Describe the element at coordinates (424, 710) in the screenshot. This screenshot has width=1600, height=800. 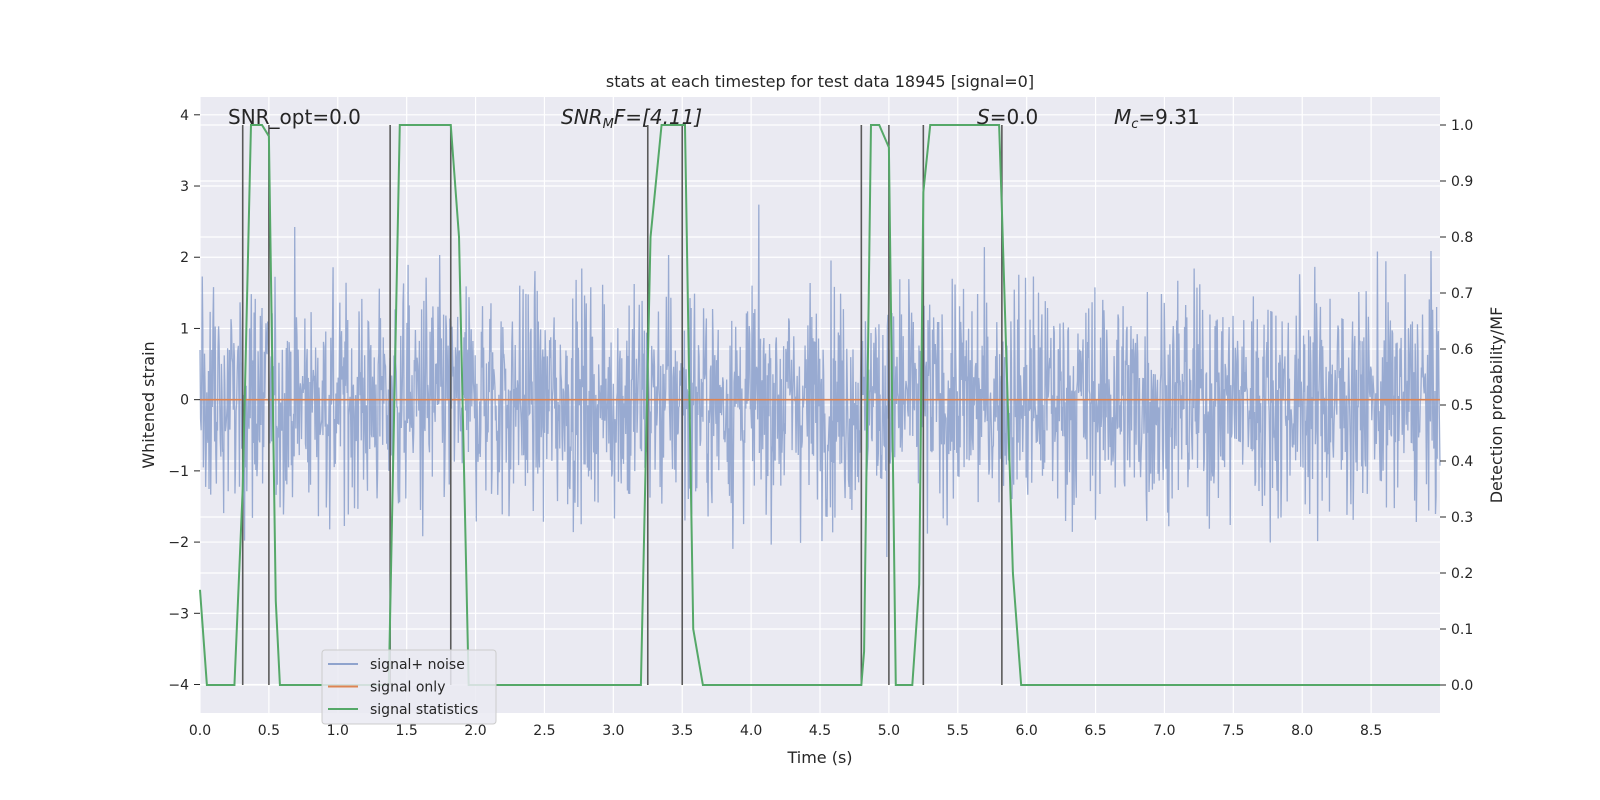
I see `legend-label-signal-statistics: signal statistics` at that location.